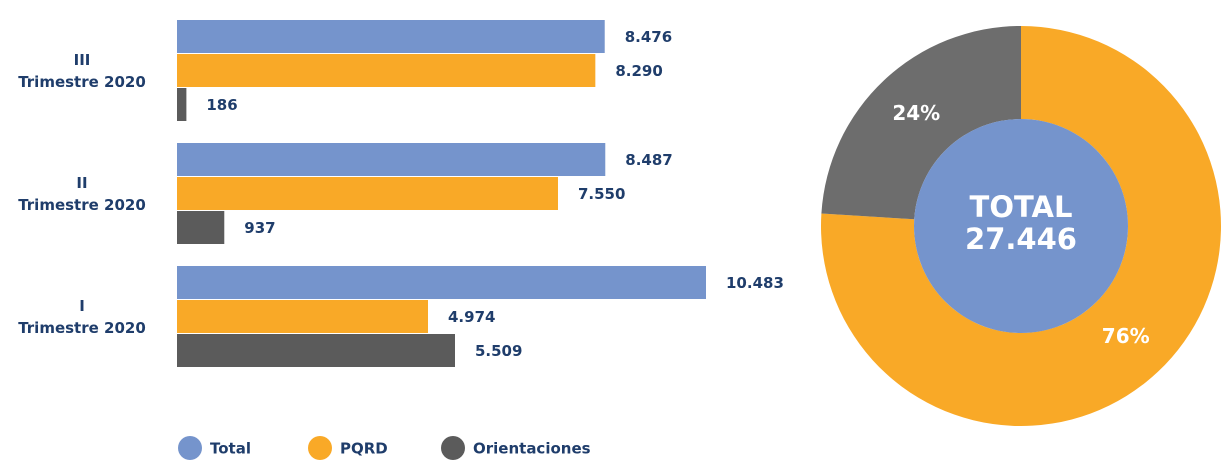  What do you see at coordinates (259, 228) in the screenshot?
I see `value-label: 937` at bounding box center [259, 228].